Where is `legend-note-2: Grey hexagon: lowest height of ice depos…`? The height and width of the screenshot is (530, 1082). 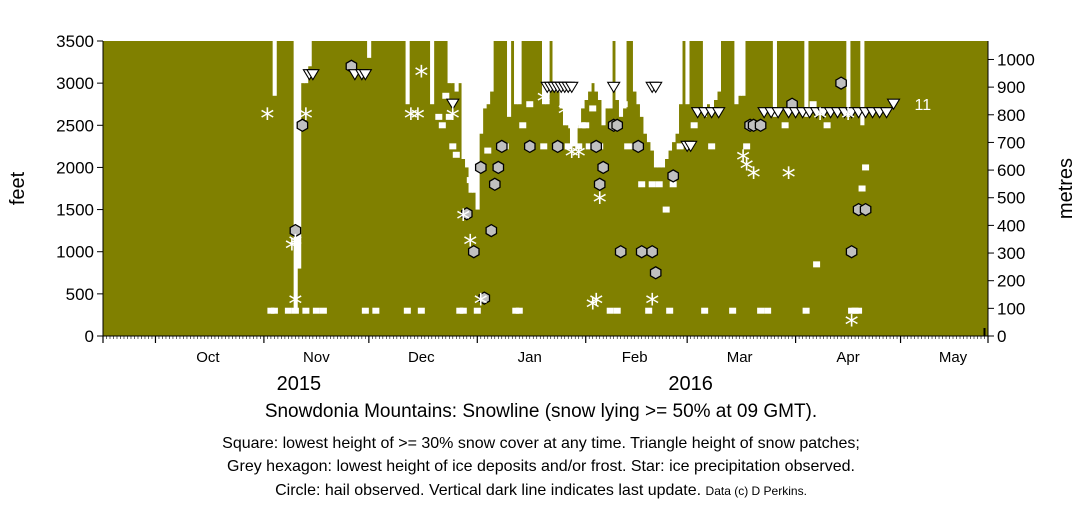
legend-note-2: Grey hexagon: lowest height of ice depos… is located at coordinates (541, 466).